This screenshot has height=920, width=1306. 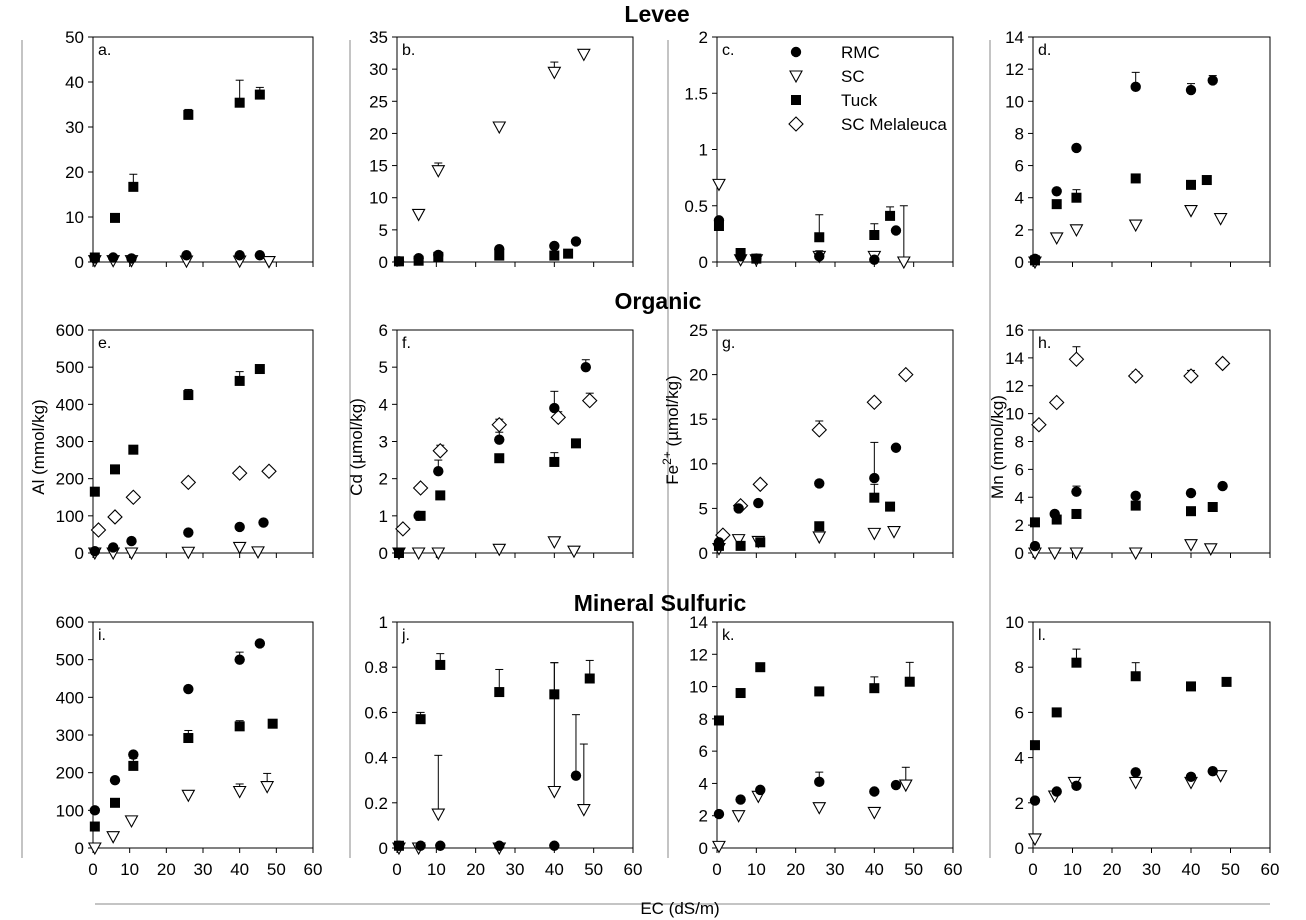 I want to click on section-title-levee: Levee, so click(x=656, y=14).